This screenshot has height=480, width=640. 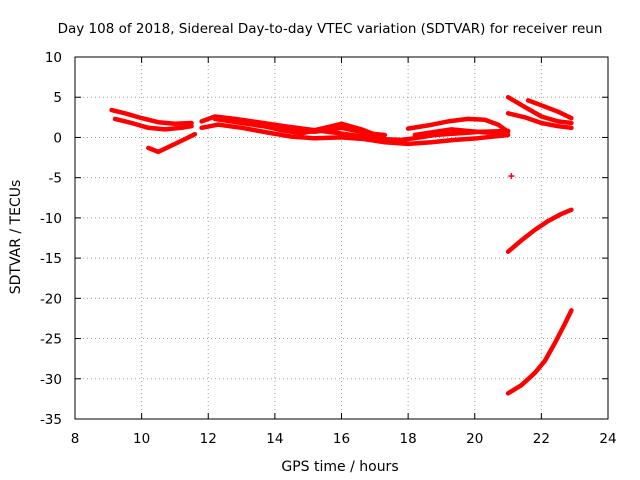 What do you see at coordinates (141, 439) in the screenshot?
I see `x-tick-label: 10` at bounding box center [141, 439].